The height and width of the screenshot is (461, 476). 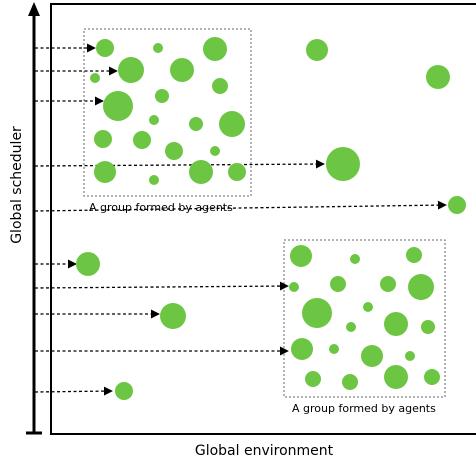 What do you see at coordinates (364, 408) in the screenshot?
I see `group-label-2: A group formed by agents` at bounding box center [364, 408].